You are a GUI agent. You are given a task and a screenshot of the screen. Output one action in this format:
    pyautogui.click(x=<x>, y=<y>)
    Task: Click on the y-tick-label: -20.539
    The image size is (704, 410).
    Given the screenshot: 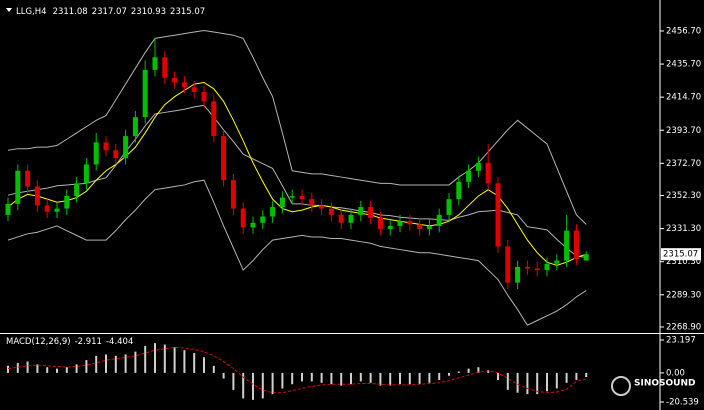 What is the action you would take?
    pyautogui.click(x=682, y=403)
    